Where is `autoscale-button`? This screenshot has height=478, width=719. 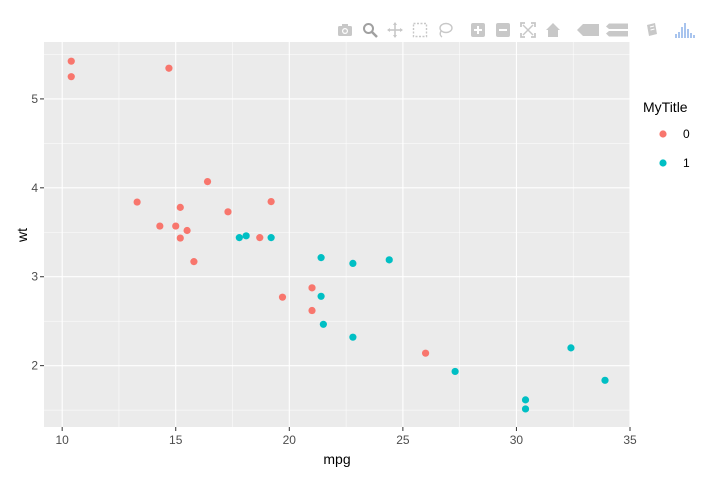
autoscale-button is located at coordinates (528, 30).